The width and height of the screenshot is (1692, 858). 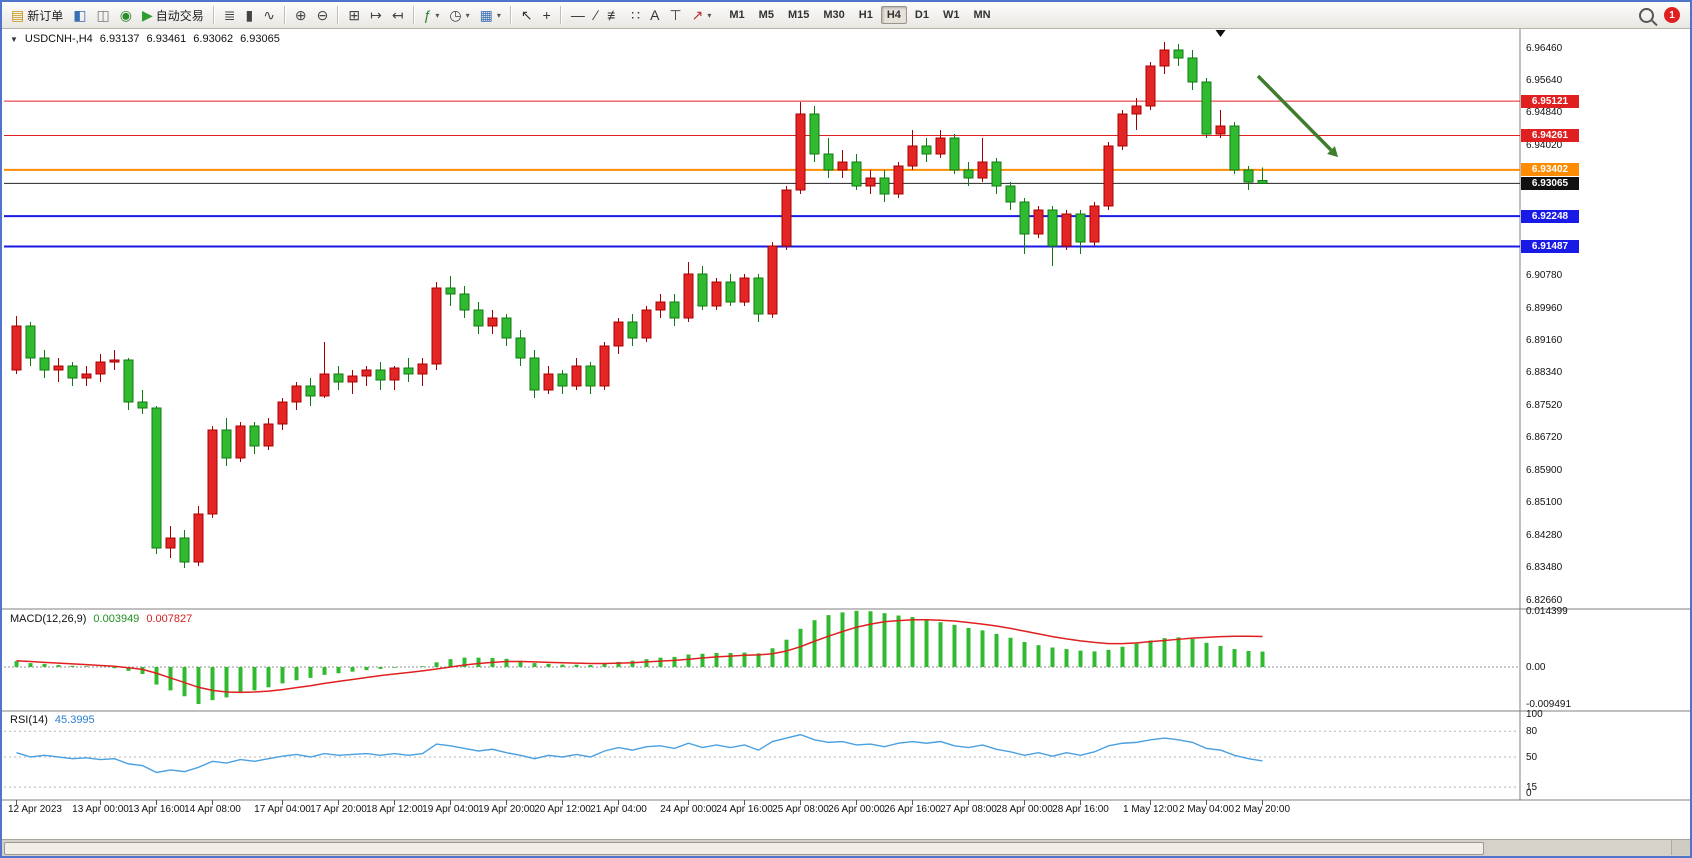 I want to click on help-button: ◉, so click(x=126, y=15).